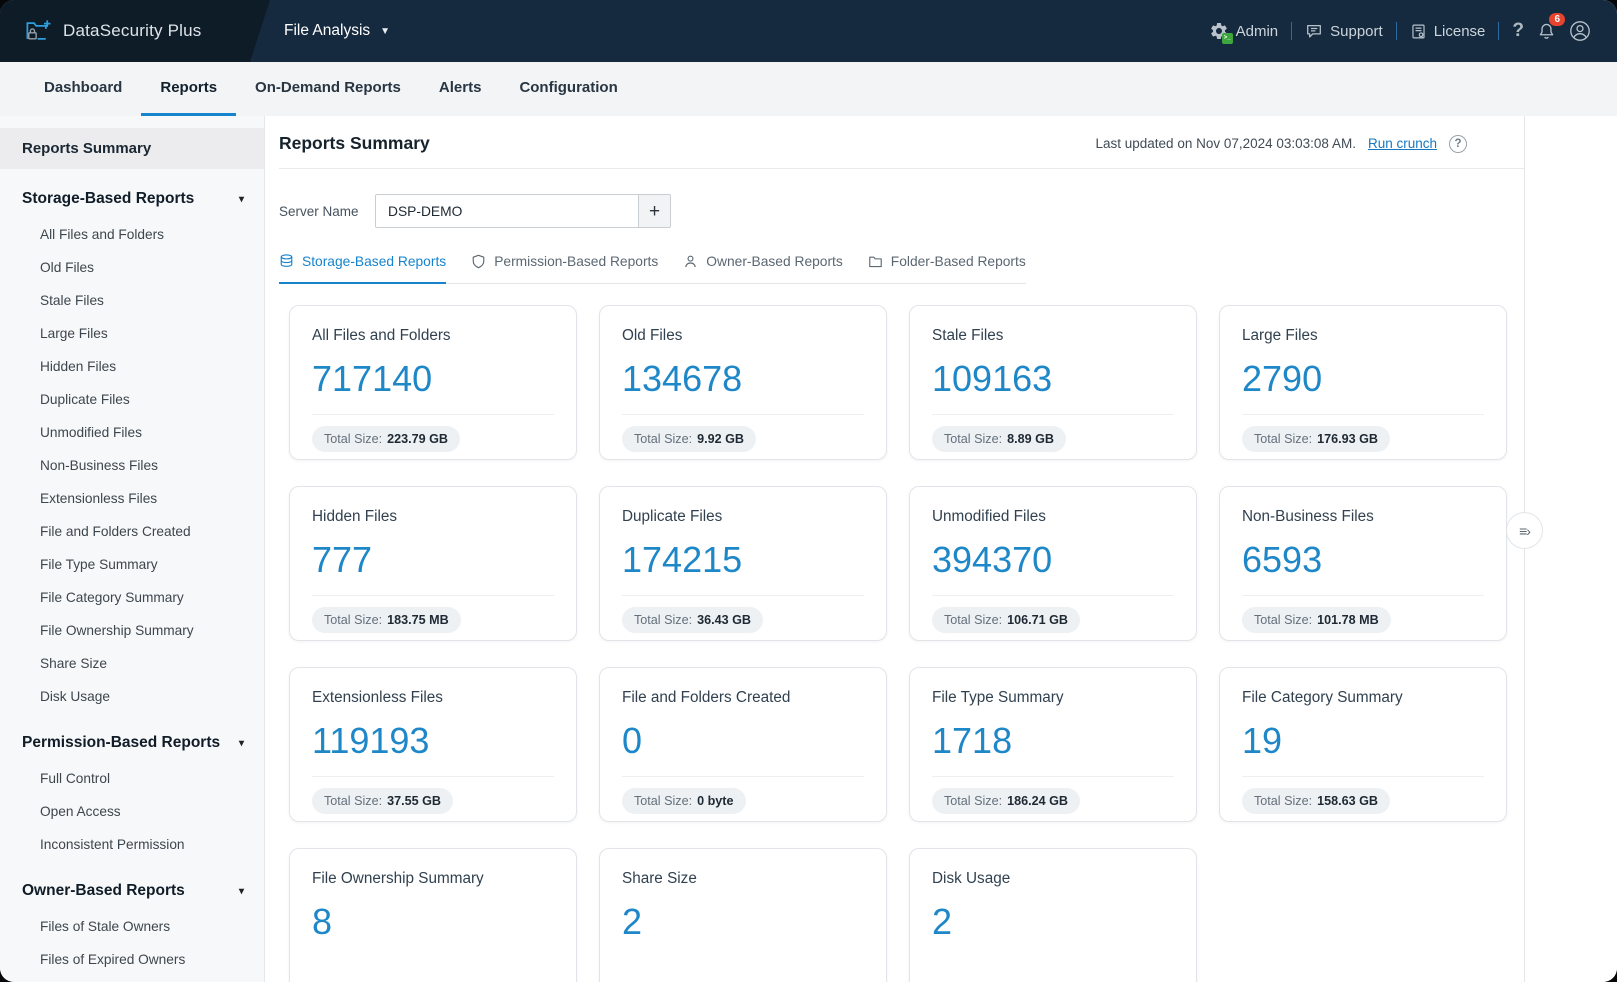  I want to click on product-name: DataSecurity Plus, so click(132, 30).